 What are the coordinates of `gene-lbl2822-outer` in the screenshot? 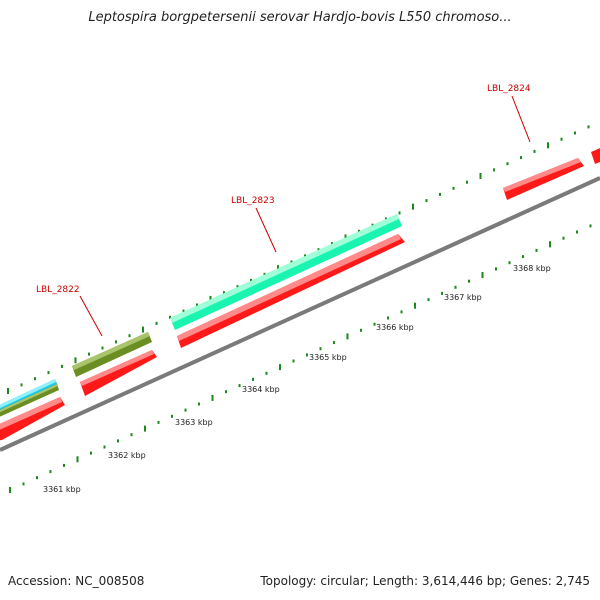 It's located at (112, 354).